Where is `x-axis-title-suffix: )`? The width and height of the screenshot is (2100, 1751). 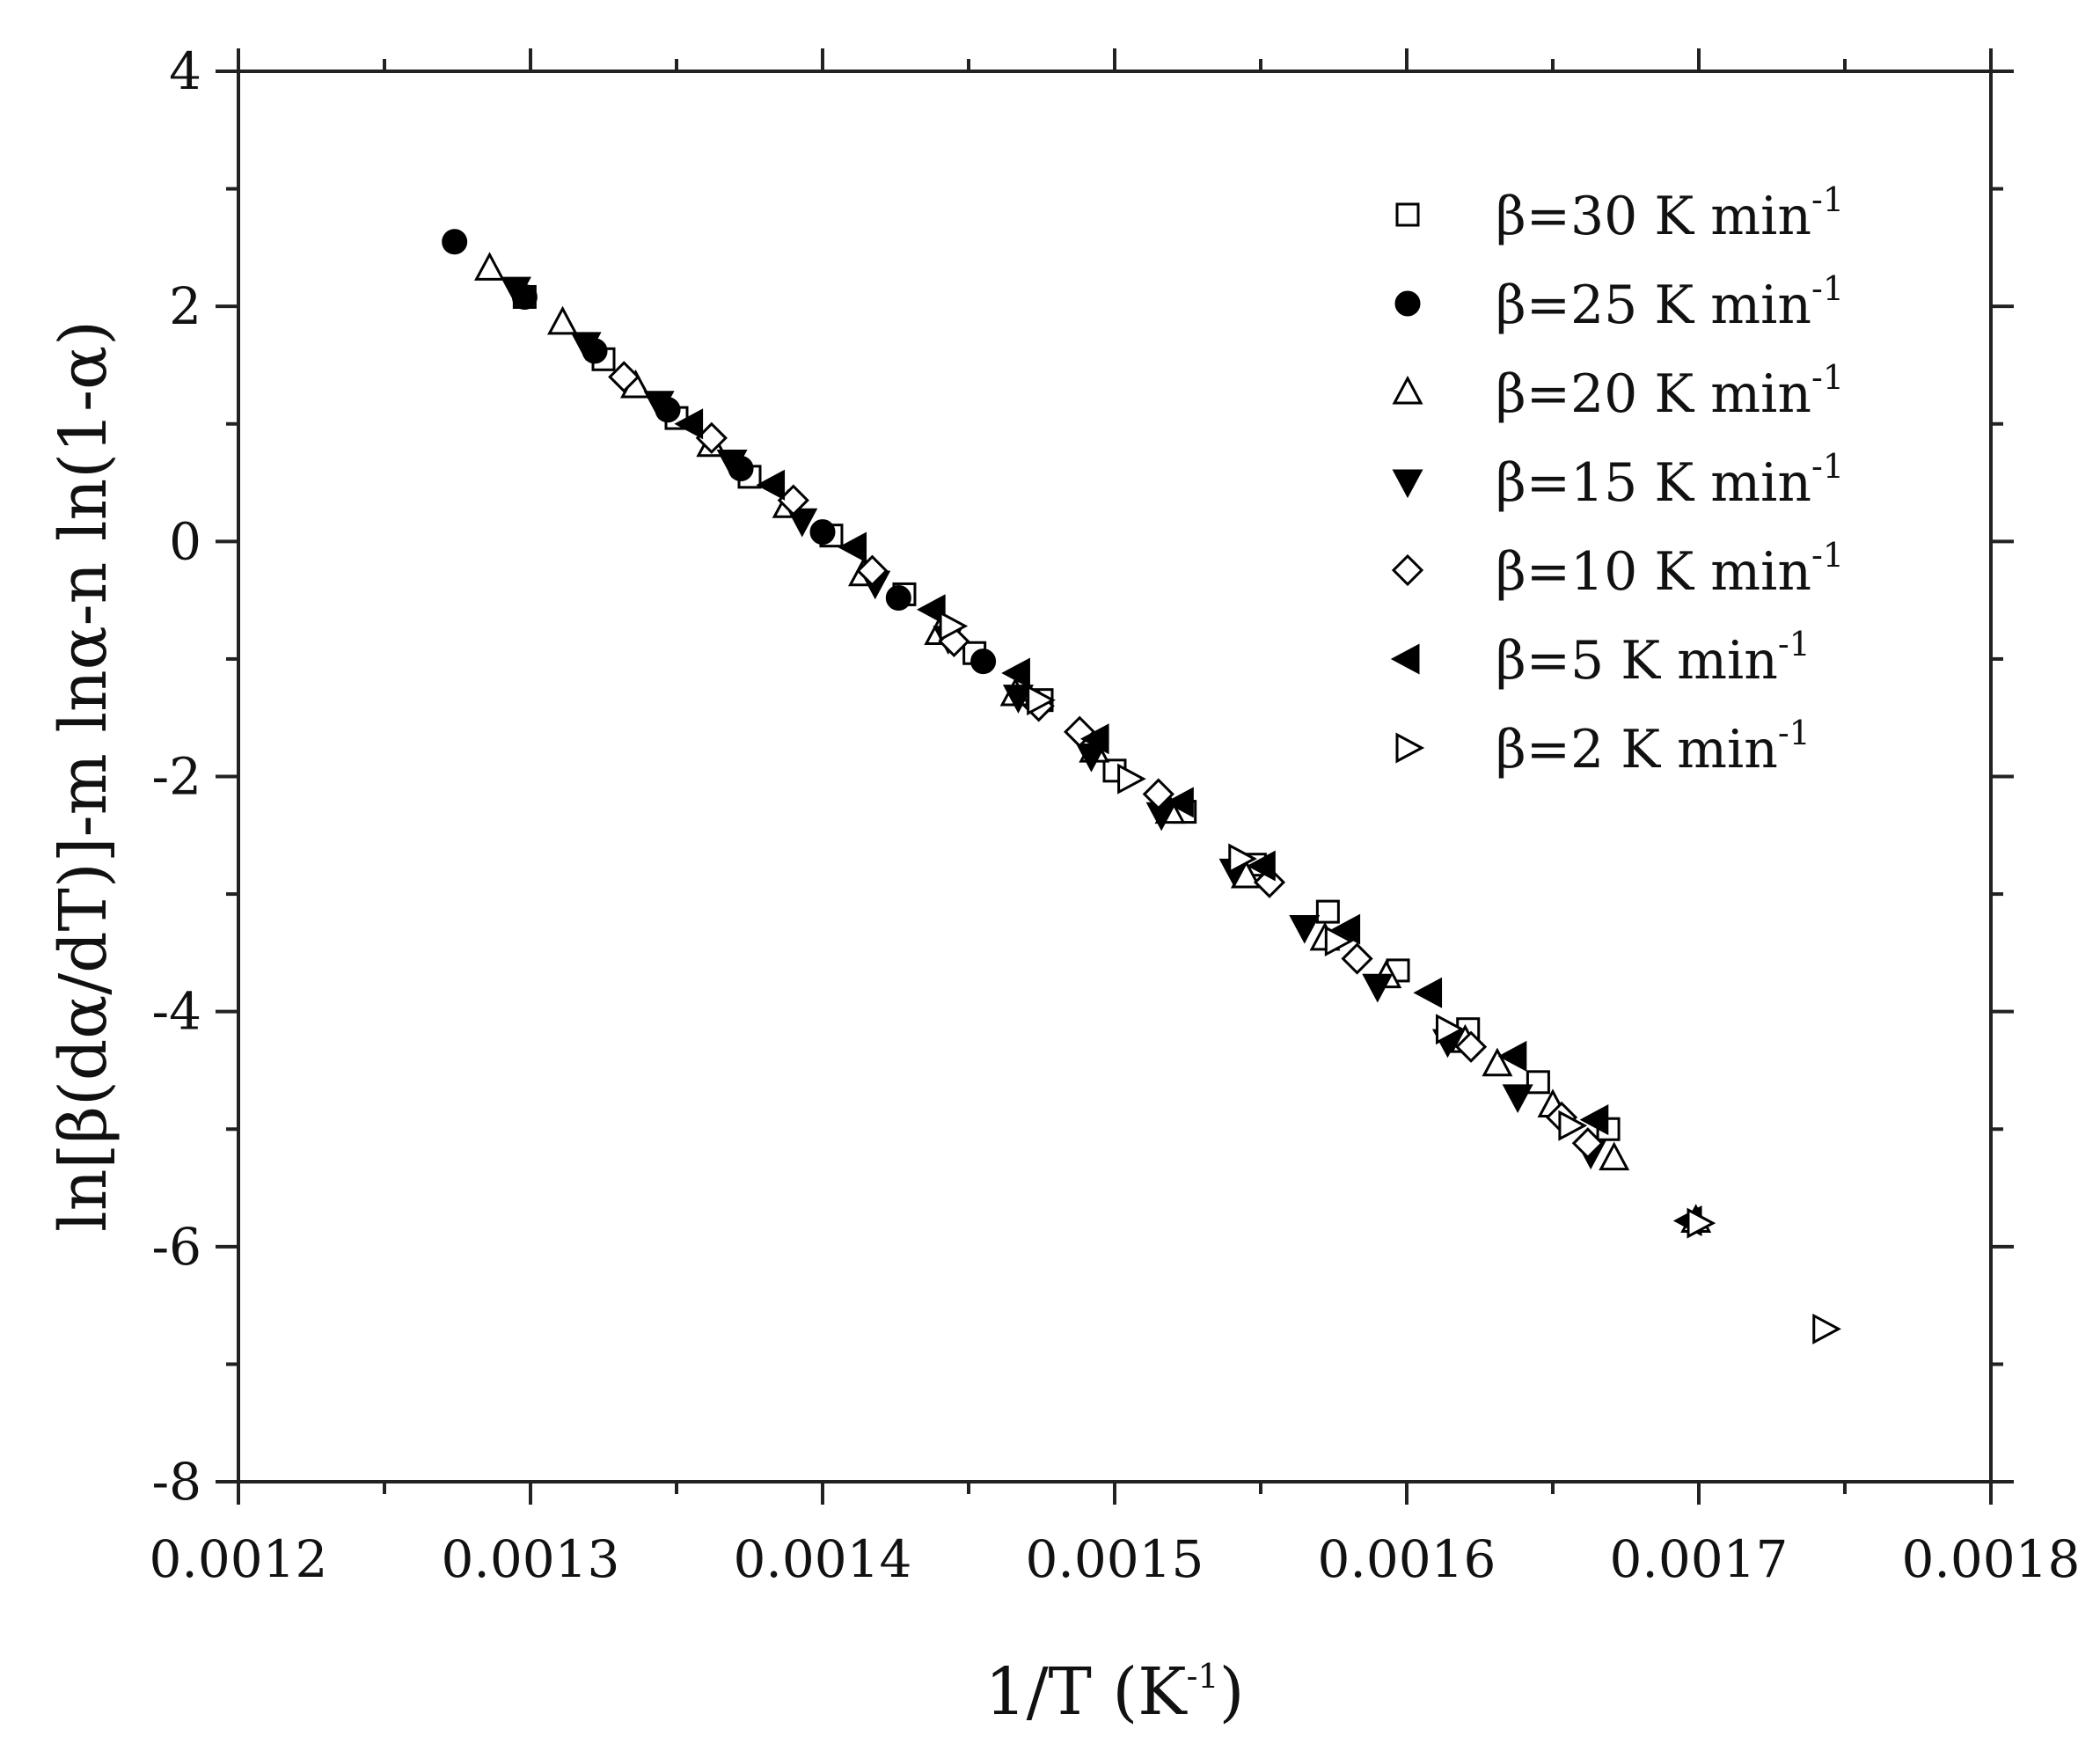 x-axis-title-suffix: ) is located at coordinates (1232, 1692).